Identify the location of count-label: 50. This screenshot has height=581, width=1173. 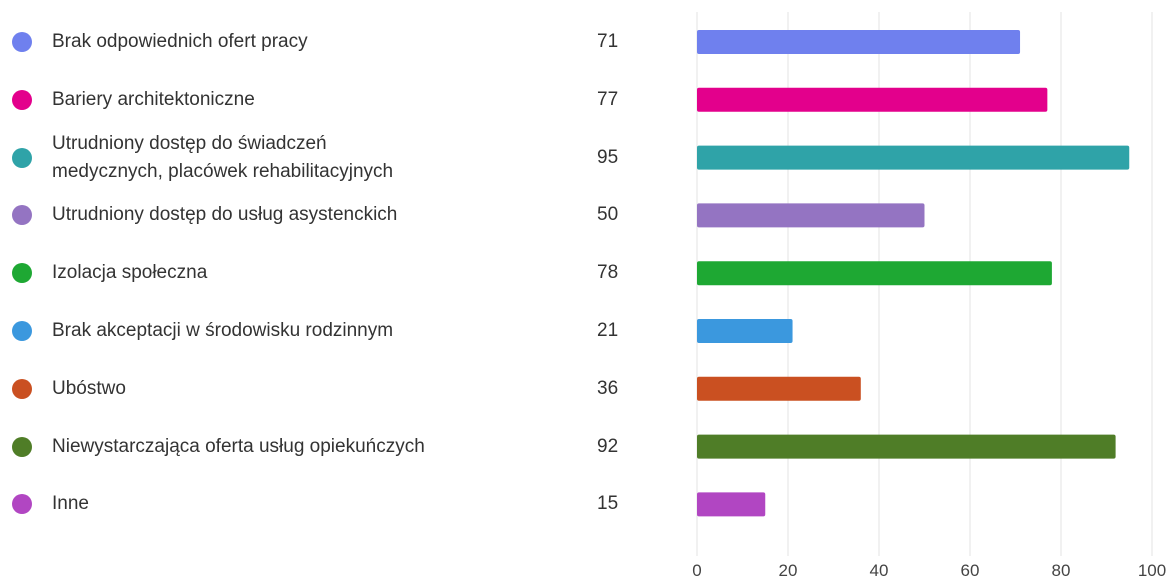
(608, 215).